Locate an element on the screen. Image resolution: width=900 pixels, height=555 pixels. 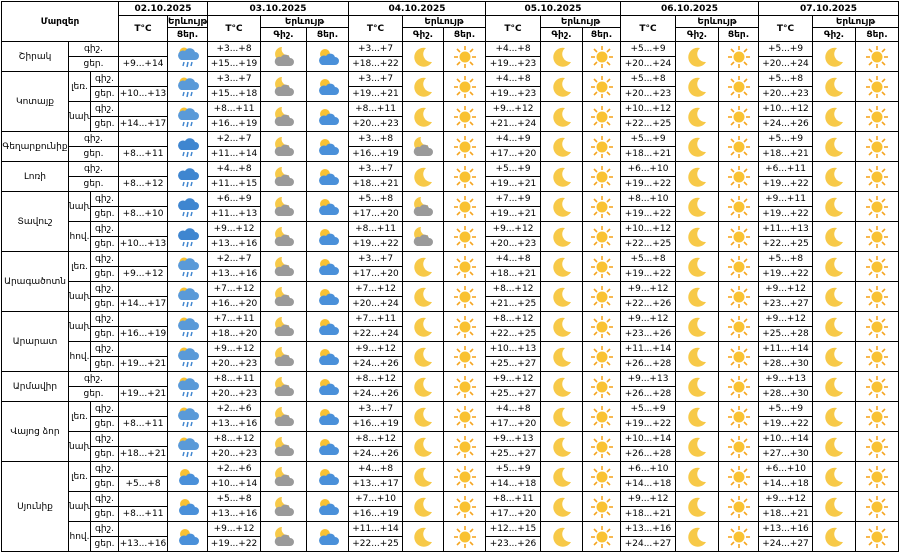
temp-cell: +25...+27 is located at coordinates (513, 394).